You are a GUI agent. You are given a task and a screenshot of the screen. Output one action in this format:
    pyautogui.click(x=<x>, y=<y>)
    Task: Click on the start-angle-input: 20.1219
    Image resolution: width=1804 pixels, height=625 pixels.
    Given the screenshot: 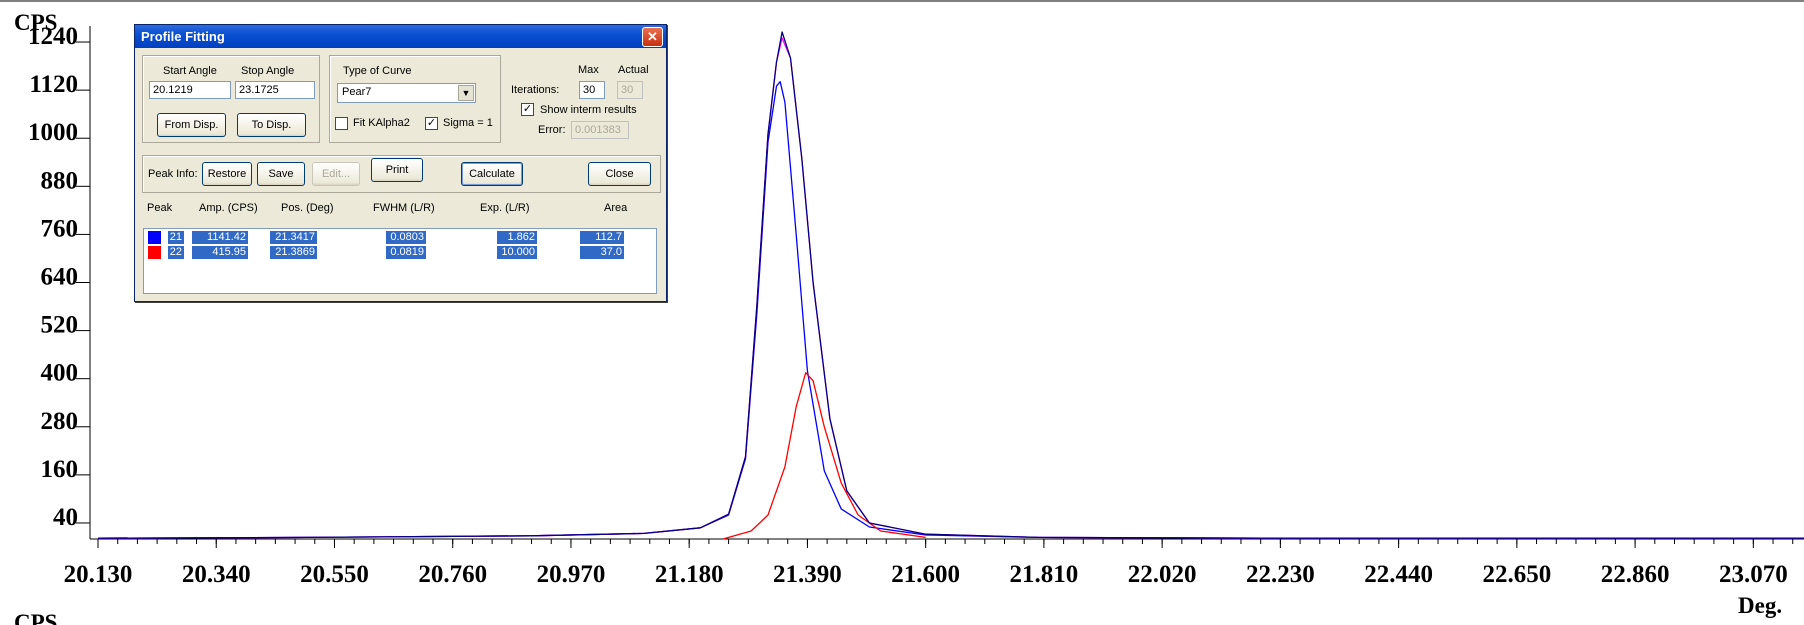 What is the action you would take?
    pyautogui.click(x=190, y=90)
    